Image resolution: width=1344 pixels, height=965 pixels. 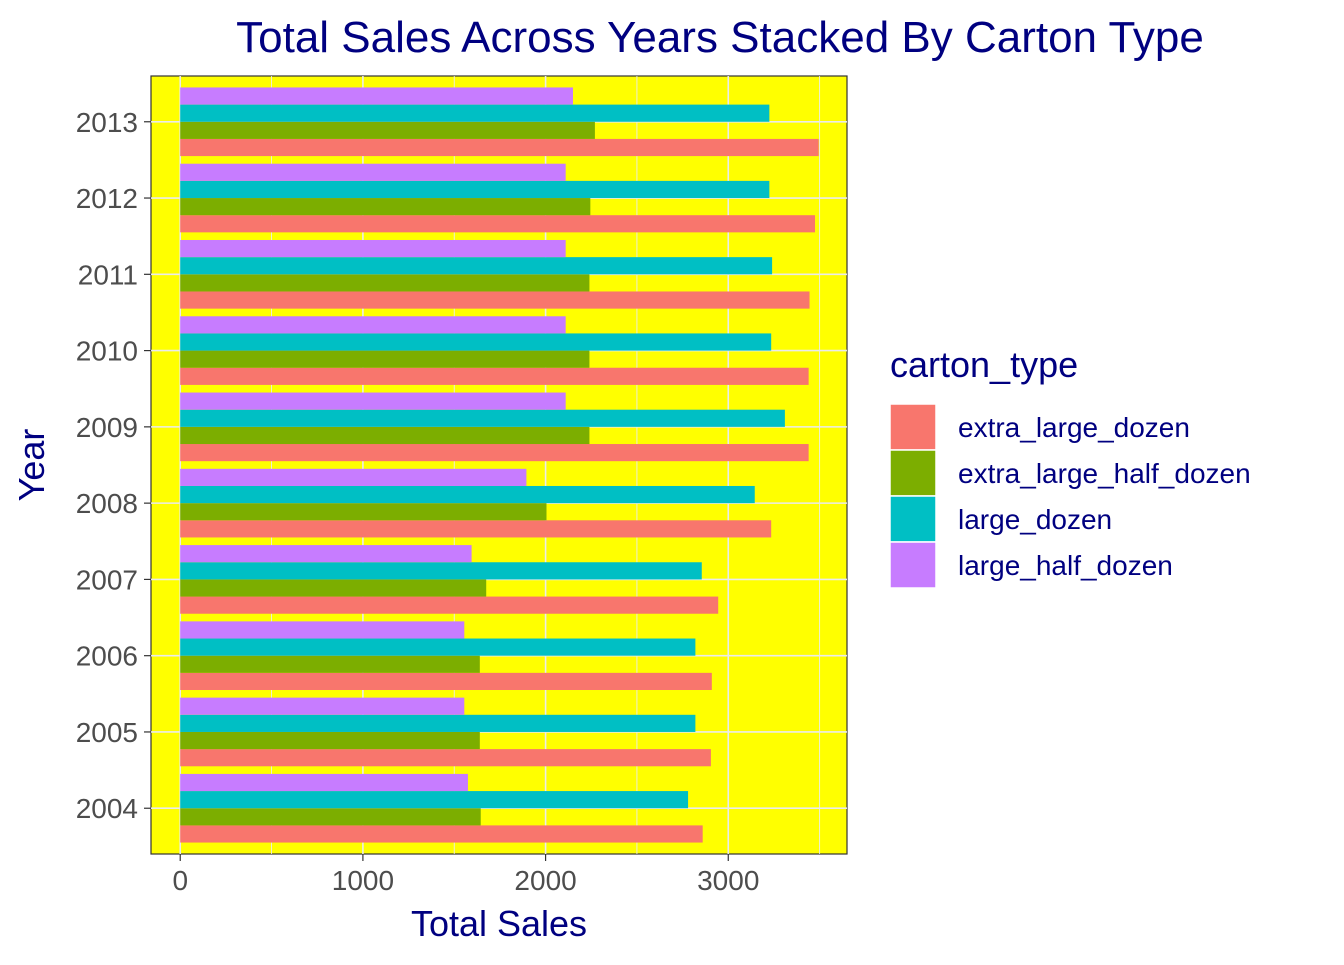 I want to click on bar-large_dozen-2009, so click(x=482, y=418).